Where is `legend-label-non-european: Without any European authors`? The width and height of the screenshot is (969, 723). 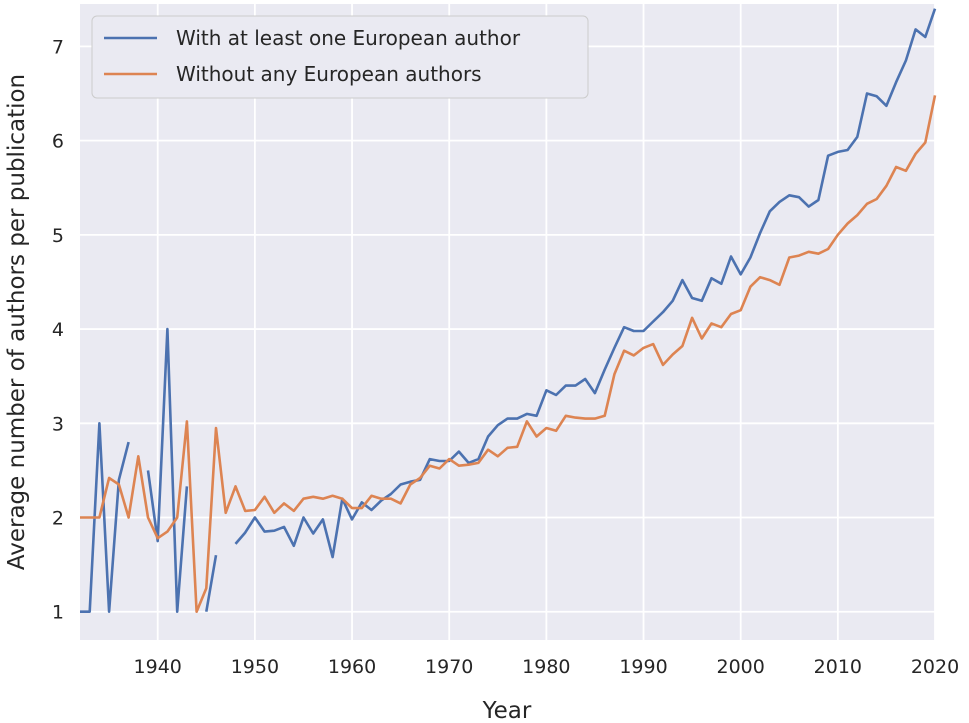
legend-label-non-european: Without any European authors is located at coordinates (329, 74).